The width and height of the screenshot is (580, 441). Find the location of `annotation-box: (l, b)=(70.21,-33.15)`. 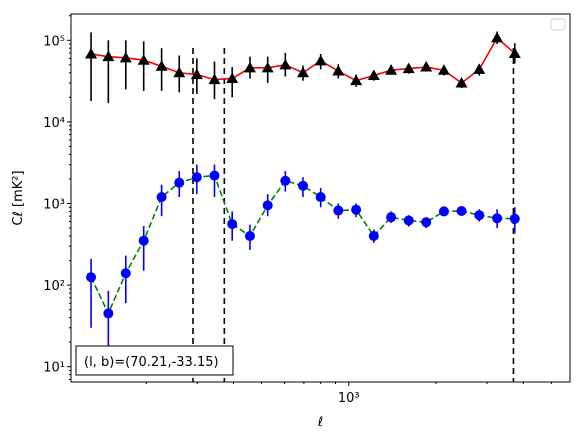

annotation-box: (l, b)=(70.21,-33.15) is located at coordinates (154, 360).